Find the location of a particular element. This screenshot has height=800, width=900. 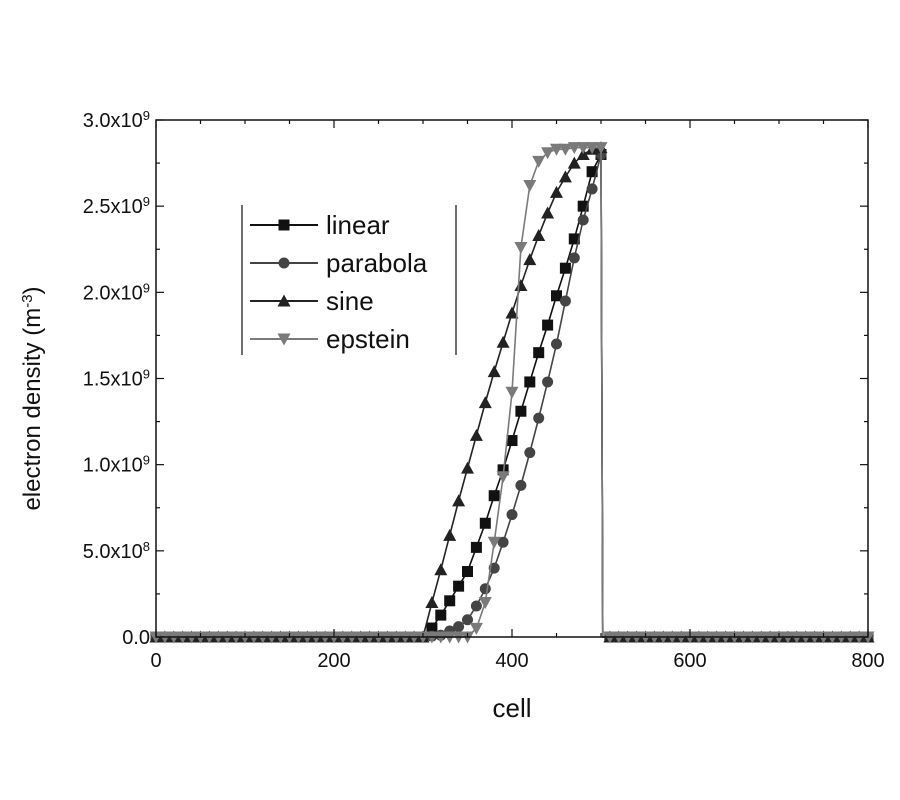

y-tick-label: 2.5x10⁹ is located at coordinates (116, 206).